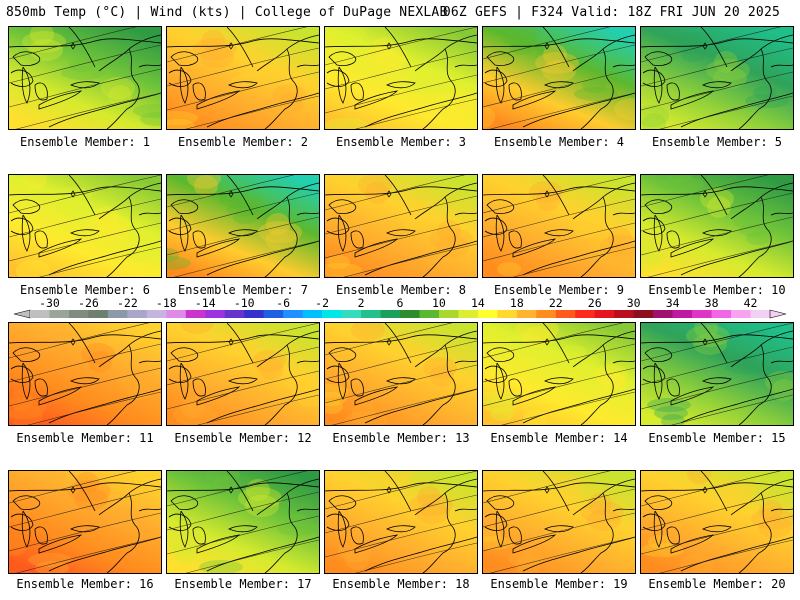  I want to click on colorbar-tick-label: -14, so click(205, 303).